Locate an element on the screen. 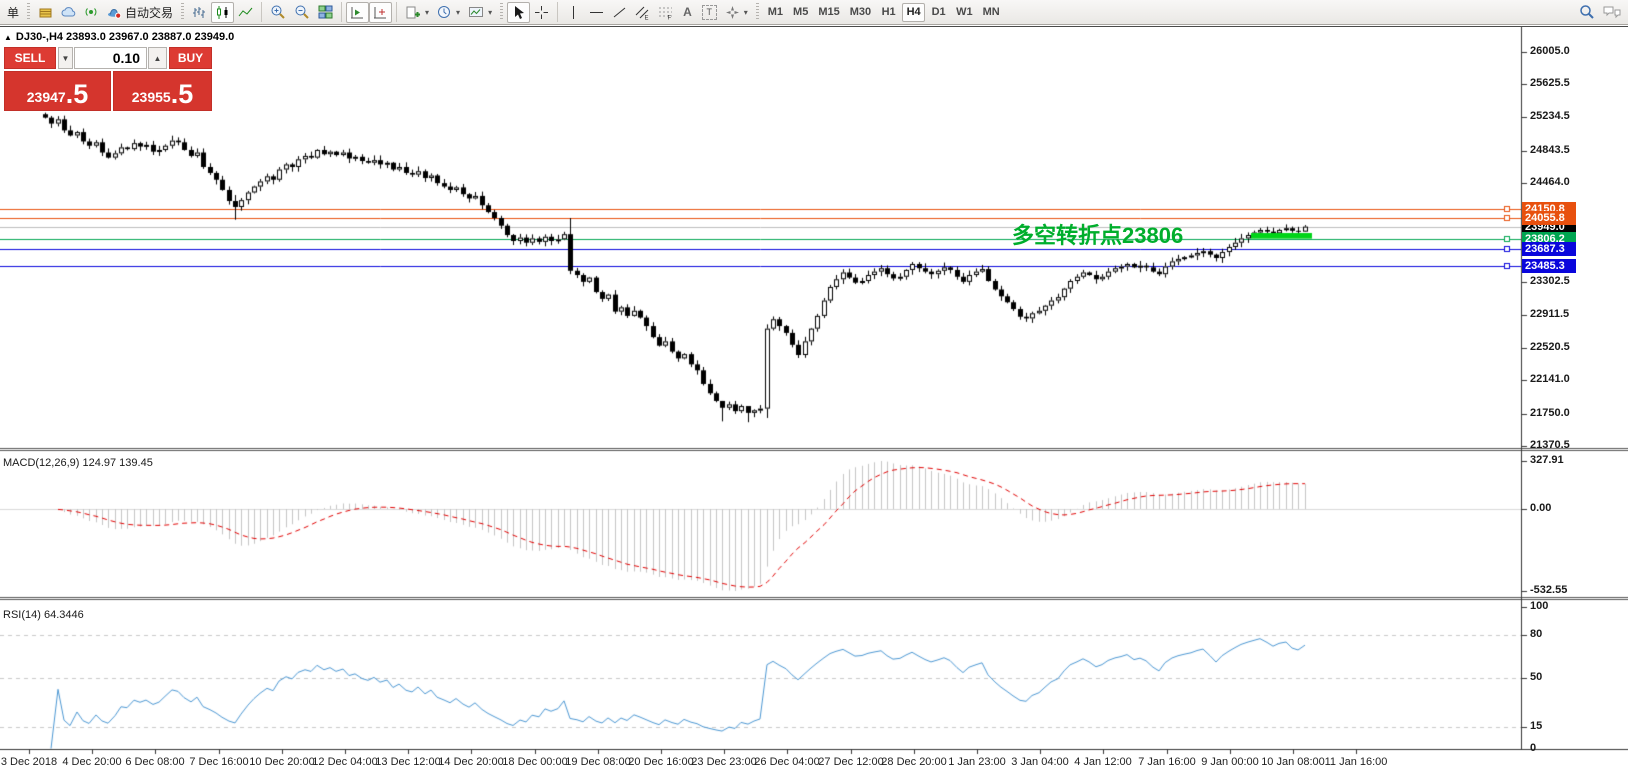  trendline-tool-button is located at coordinates (619, 12).